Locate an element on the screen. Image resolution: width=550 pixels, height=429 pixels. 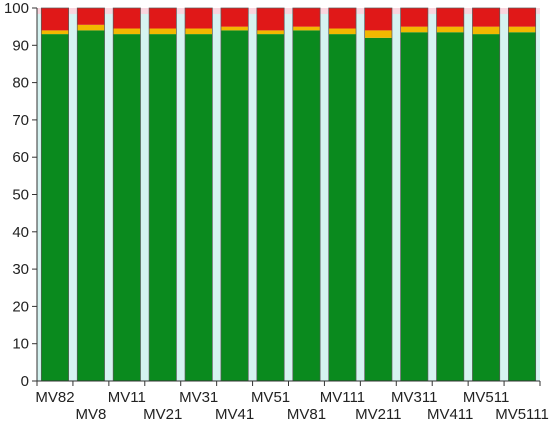
x-tick-label: MV5111 is located at coordinates (522, 414).